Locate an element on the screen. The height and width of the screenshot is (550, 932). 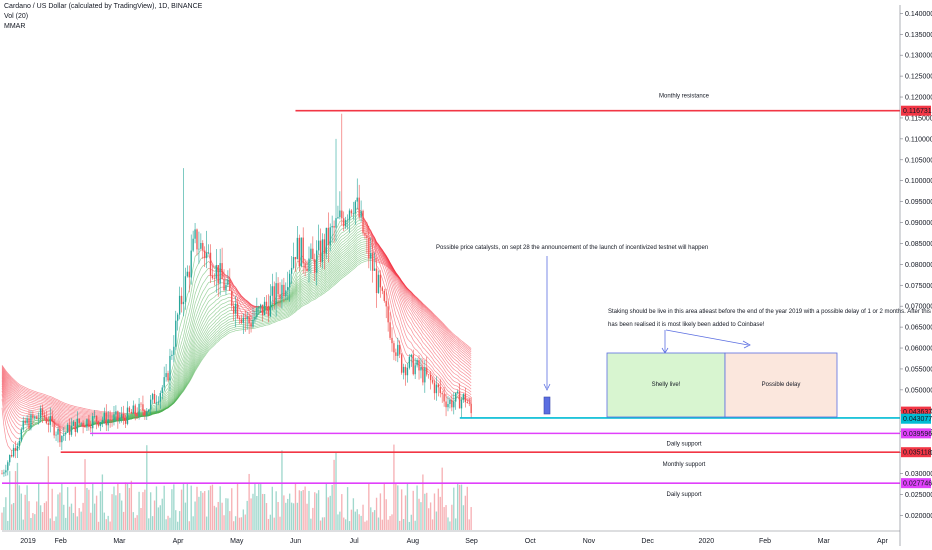
mmar-indicator-label: MMAR is located at coordinates (15, 26).